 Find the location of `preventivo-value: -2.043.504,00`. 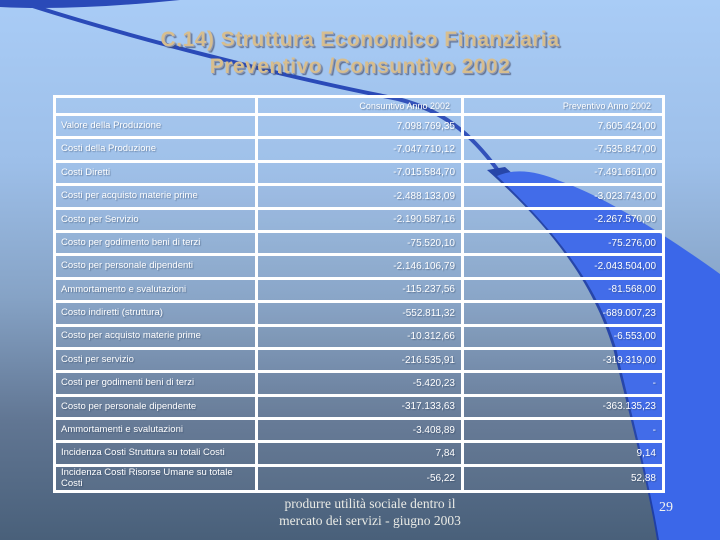

preventivo-value: -2.043.504,00 is located at coordinates (563, 268).